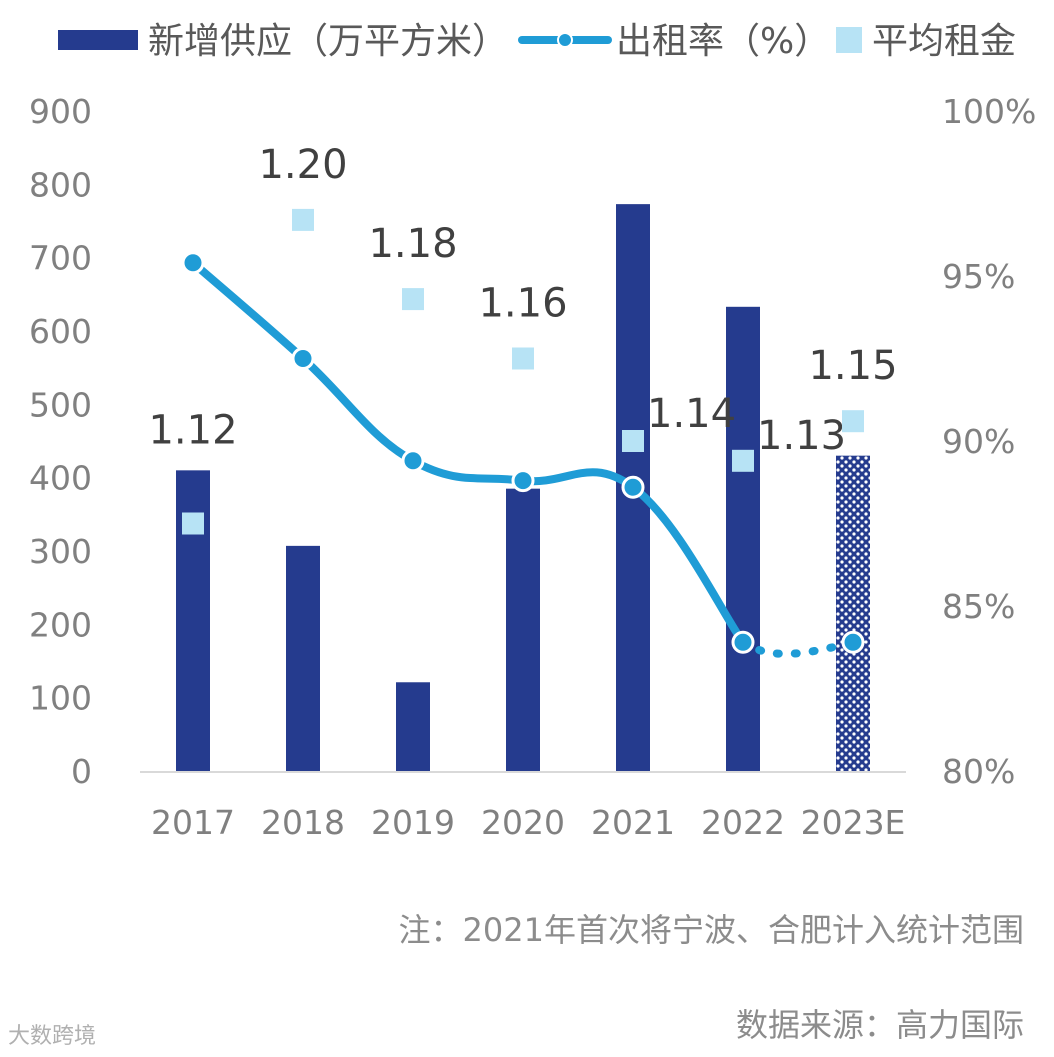 Image resolution: width=1054 pixels, height=1057 pixels. What do you see at coordinates (743, 822) in the screenshot?
I see `x-tick-label: 2022` at bounding box center [743, 822].